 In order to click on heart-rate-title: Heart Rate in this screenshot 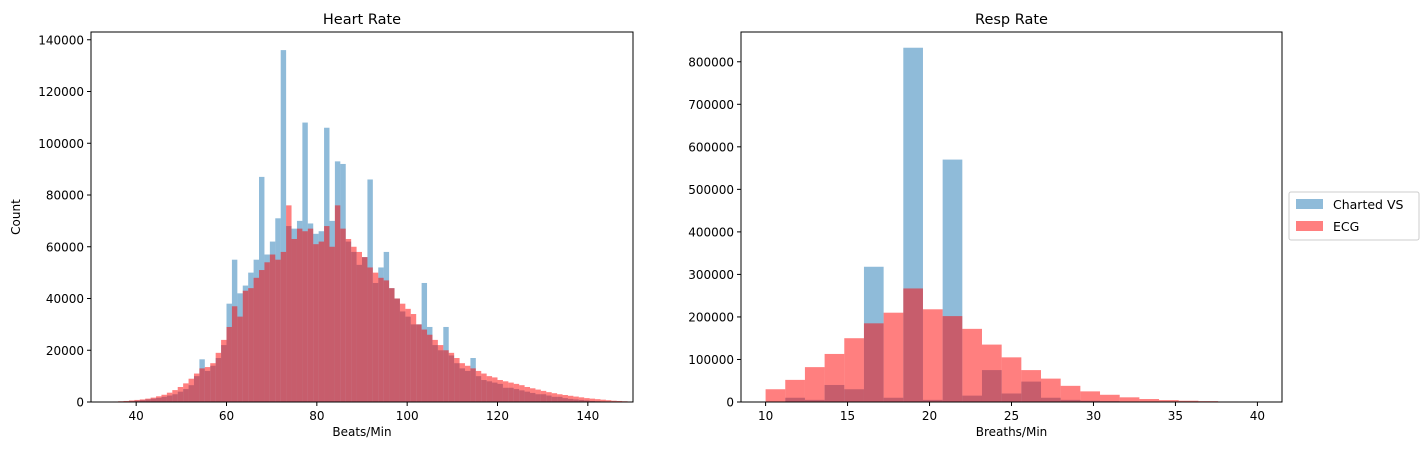, I will do `click(362, 20)`.